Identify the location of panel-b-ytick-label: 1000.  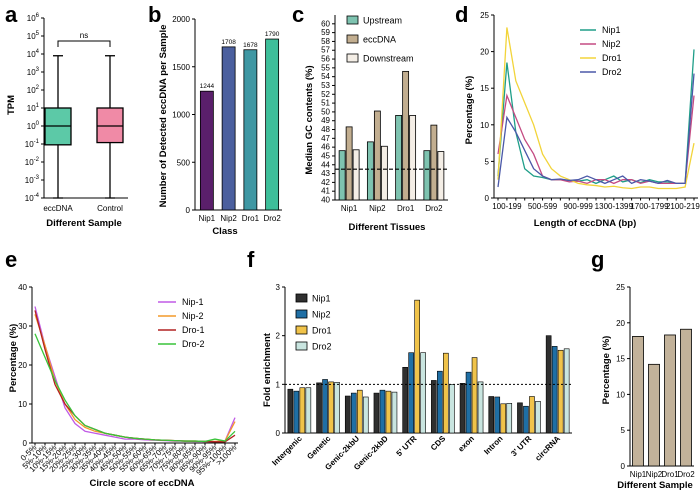
(181, 115).